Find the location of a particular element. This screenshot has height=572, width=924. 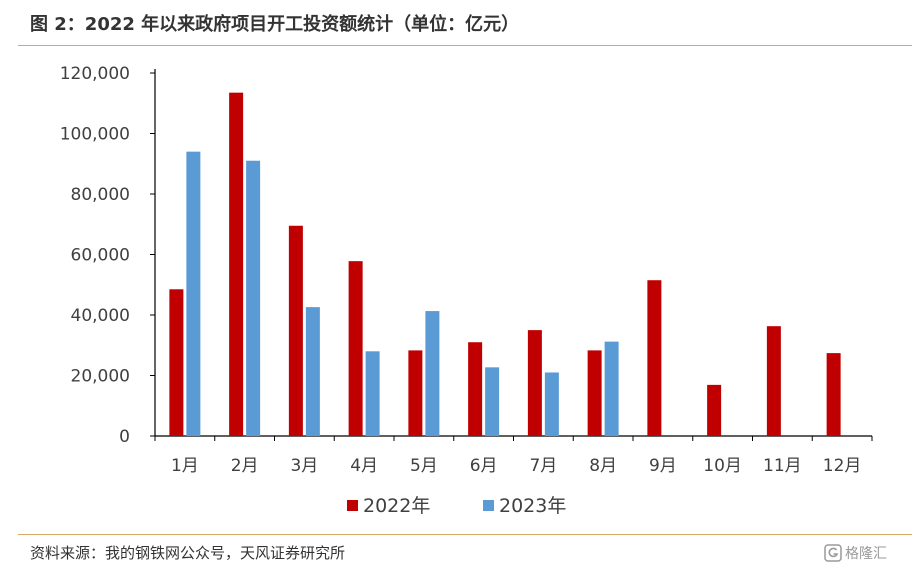

y-tick-label: 40,000 is located at coordinates (100, 316).